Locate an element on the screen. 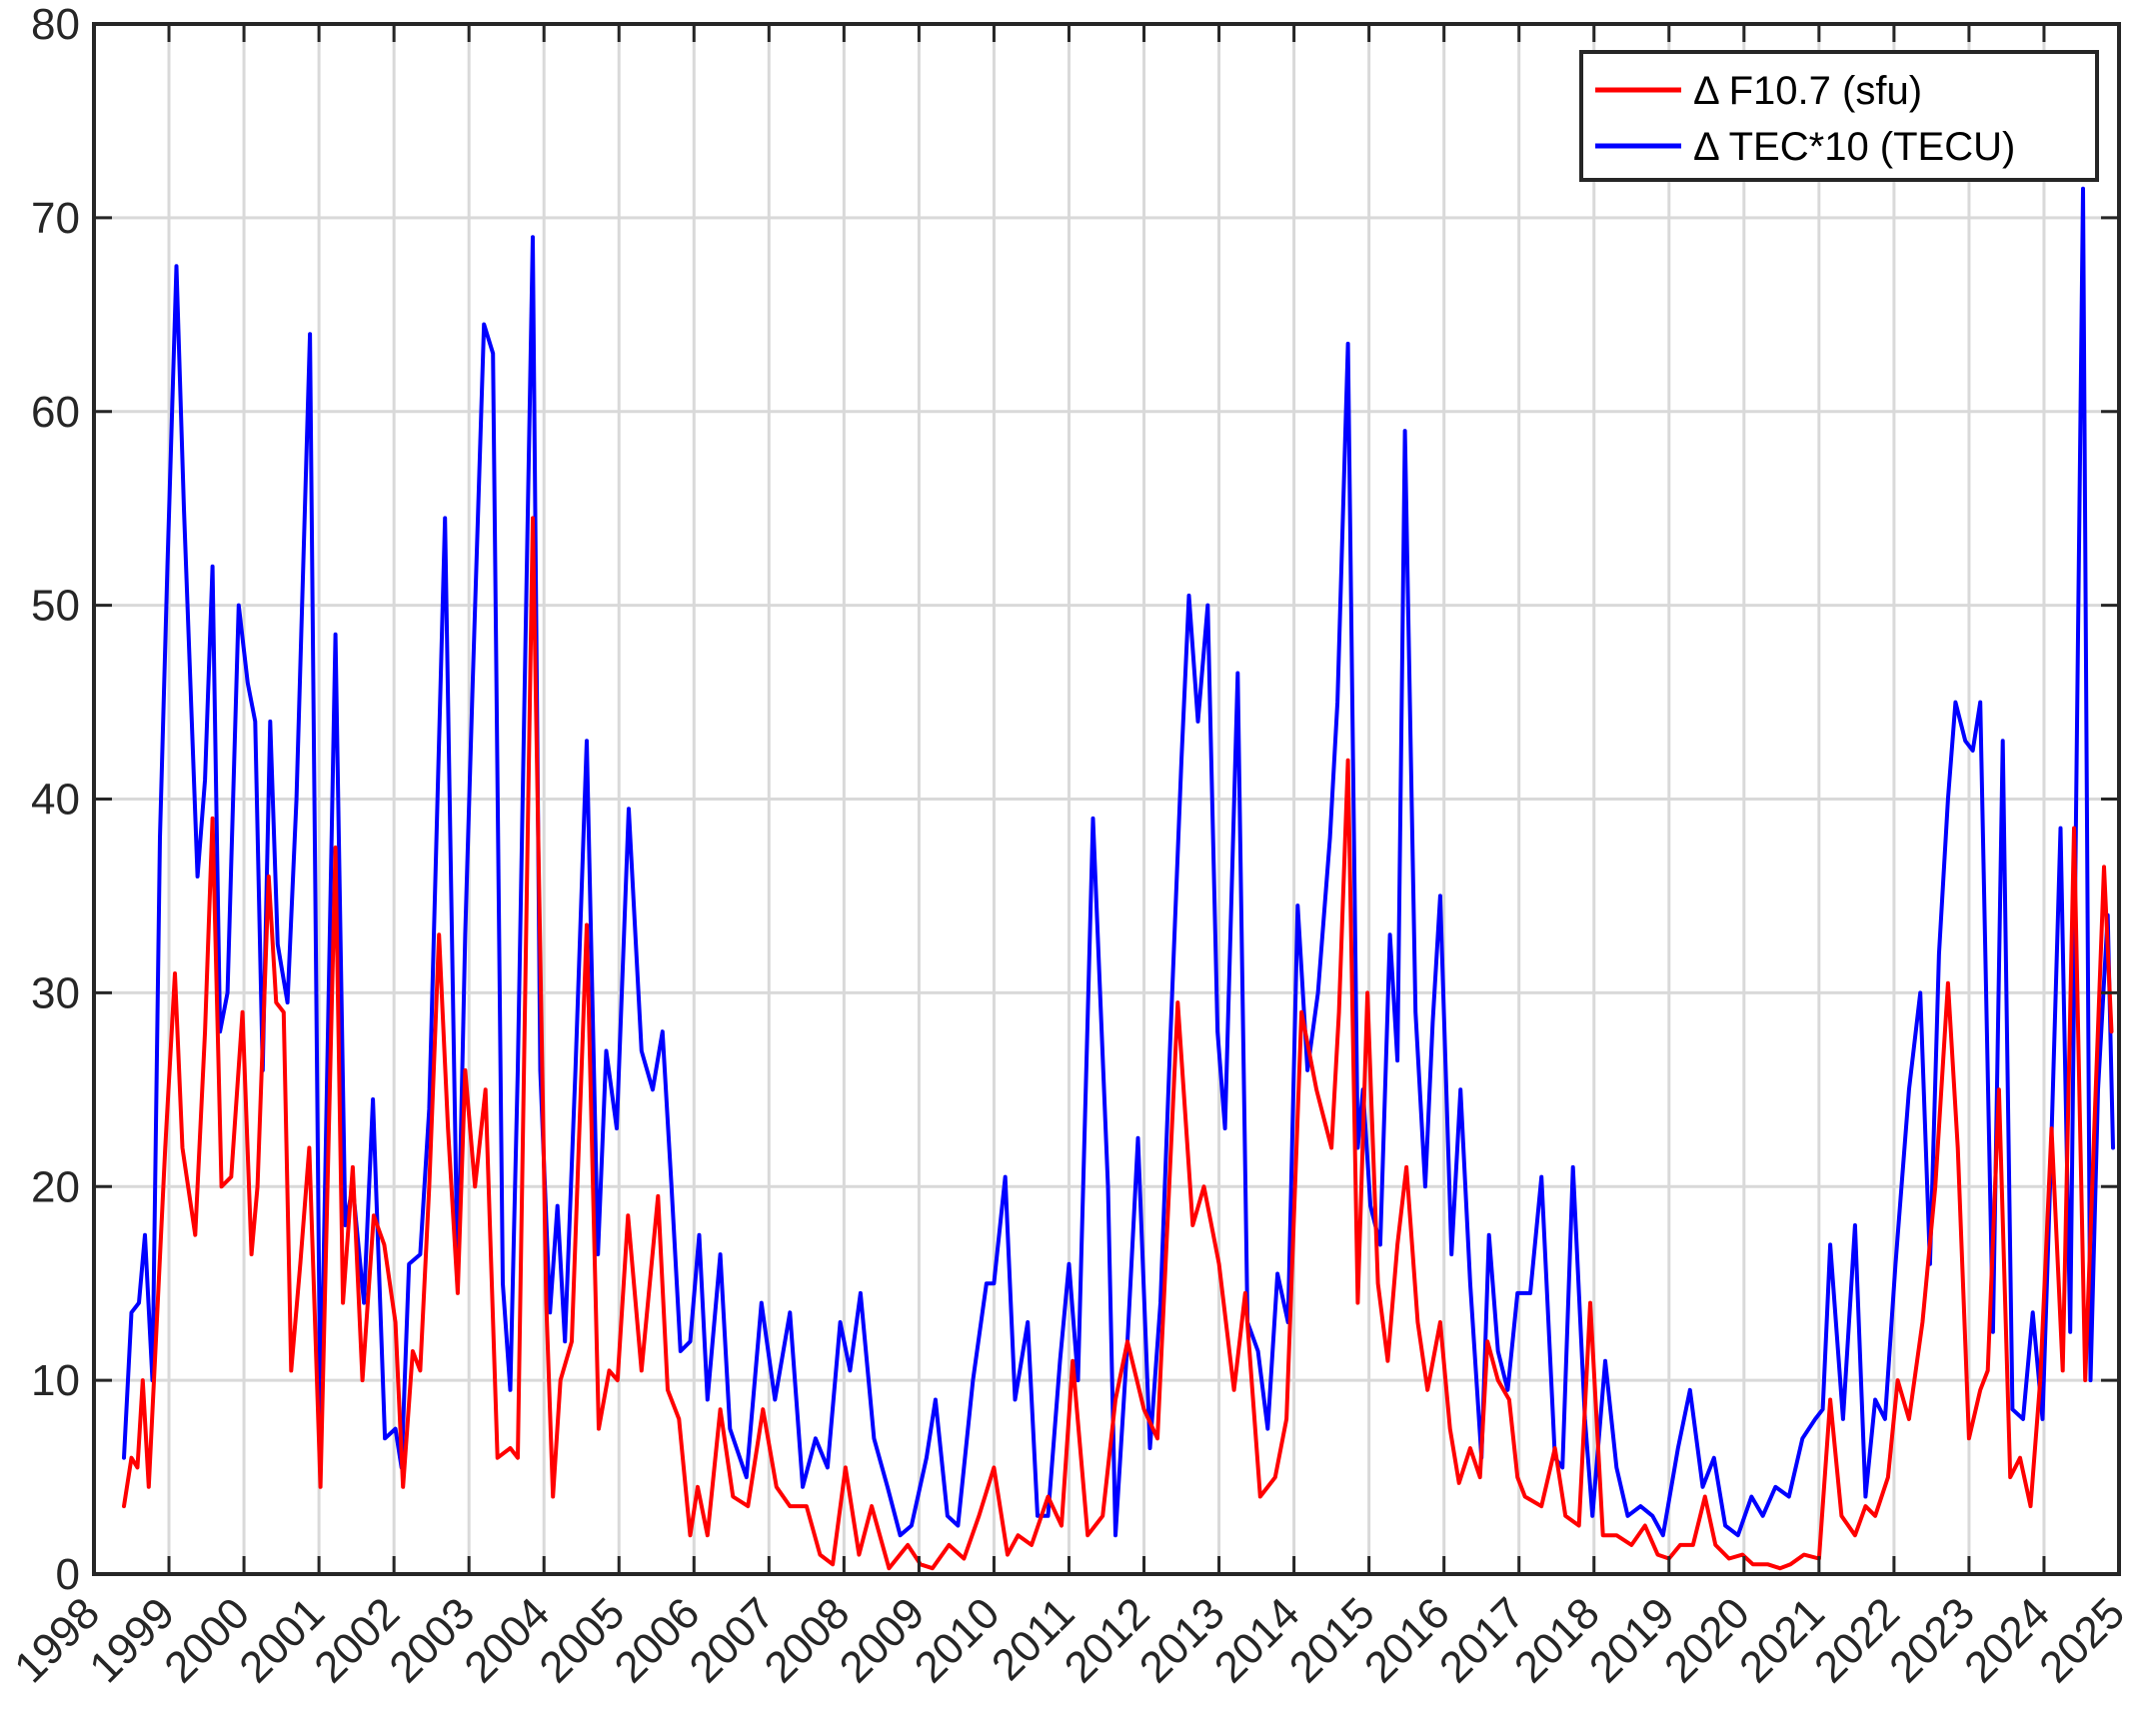 The height and width of the screenshot is (1717, 2156). x-tick-label: 2024 is located at coordinates (2007, 1640).